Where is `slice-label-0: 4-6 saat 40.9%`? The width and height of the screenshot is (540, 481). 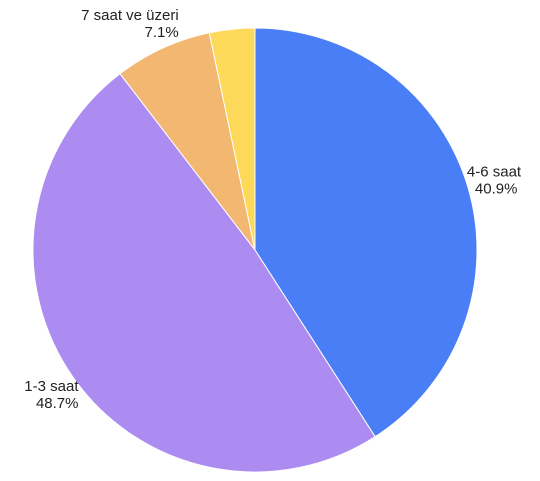 slice-label-0: 4-6 saat 40.9% is located at coordinates (494, 181).